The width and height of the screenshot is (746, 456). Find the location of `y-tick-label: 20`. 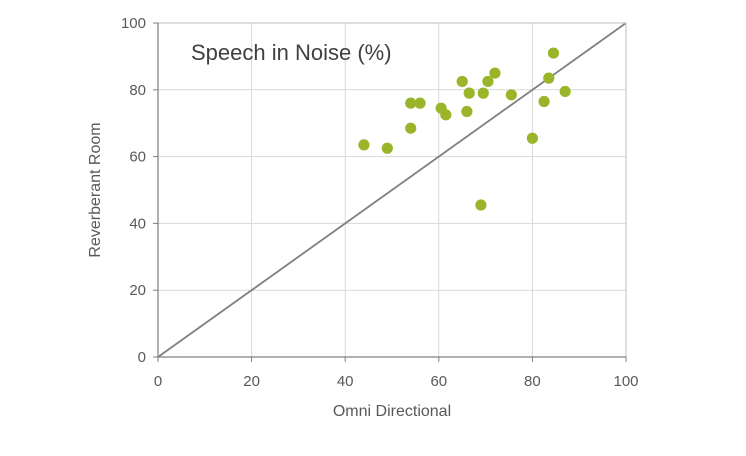

y-tick-label: 20 is located at coordinates (137, 290).